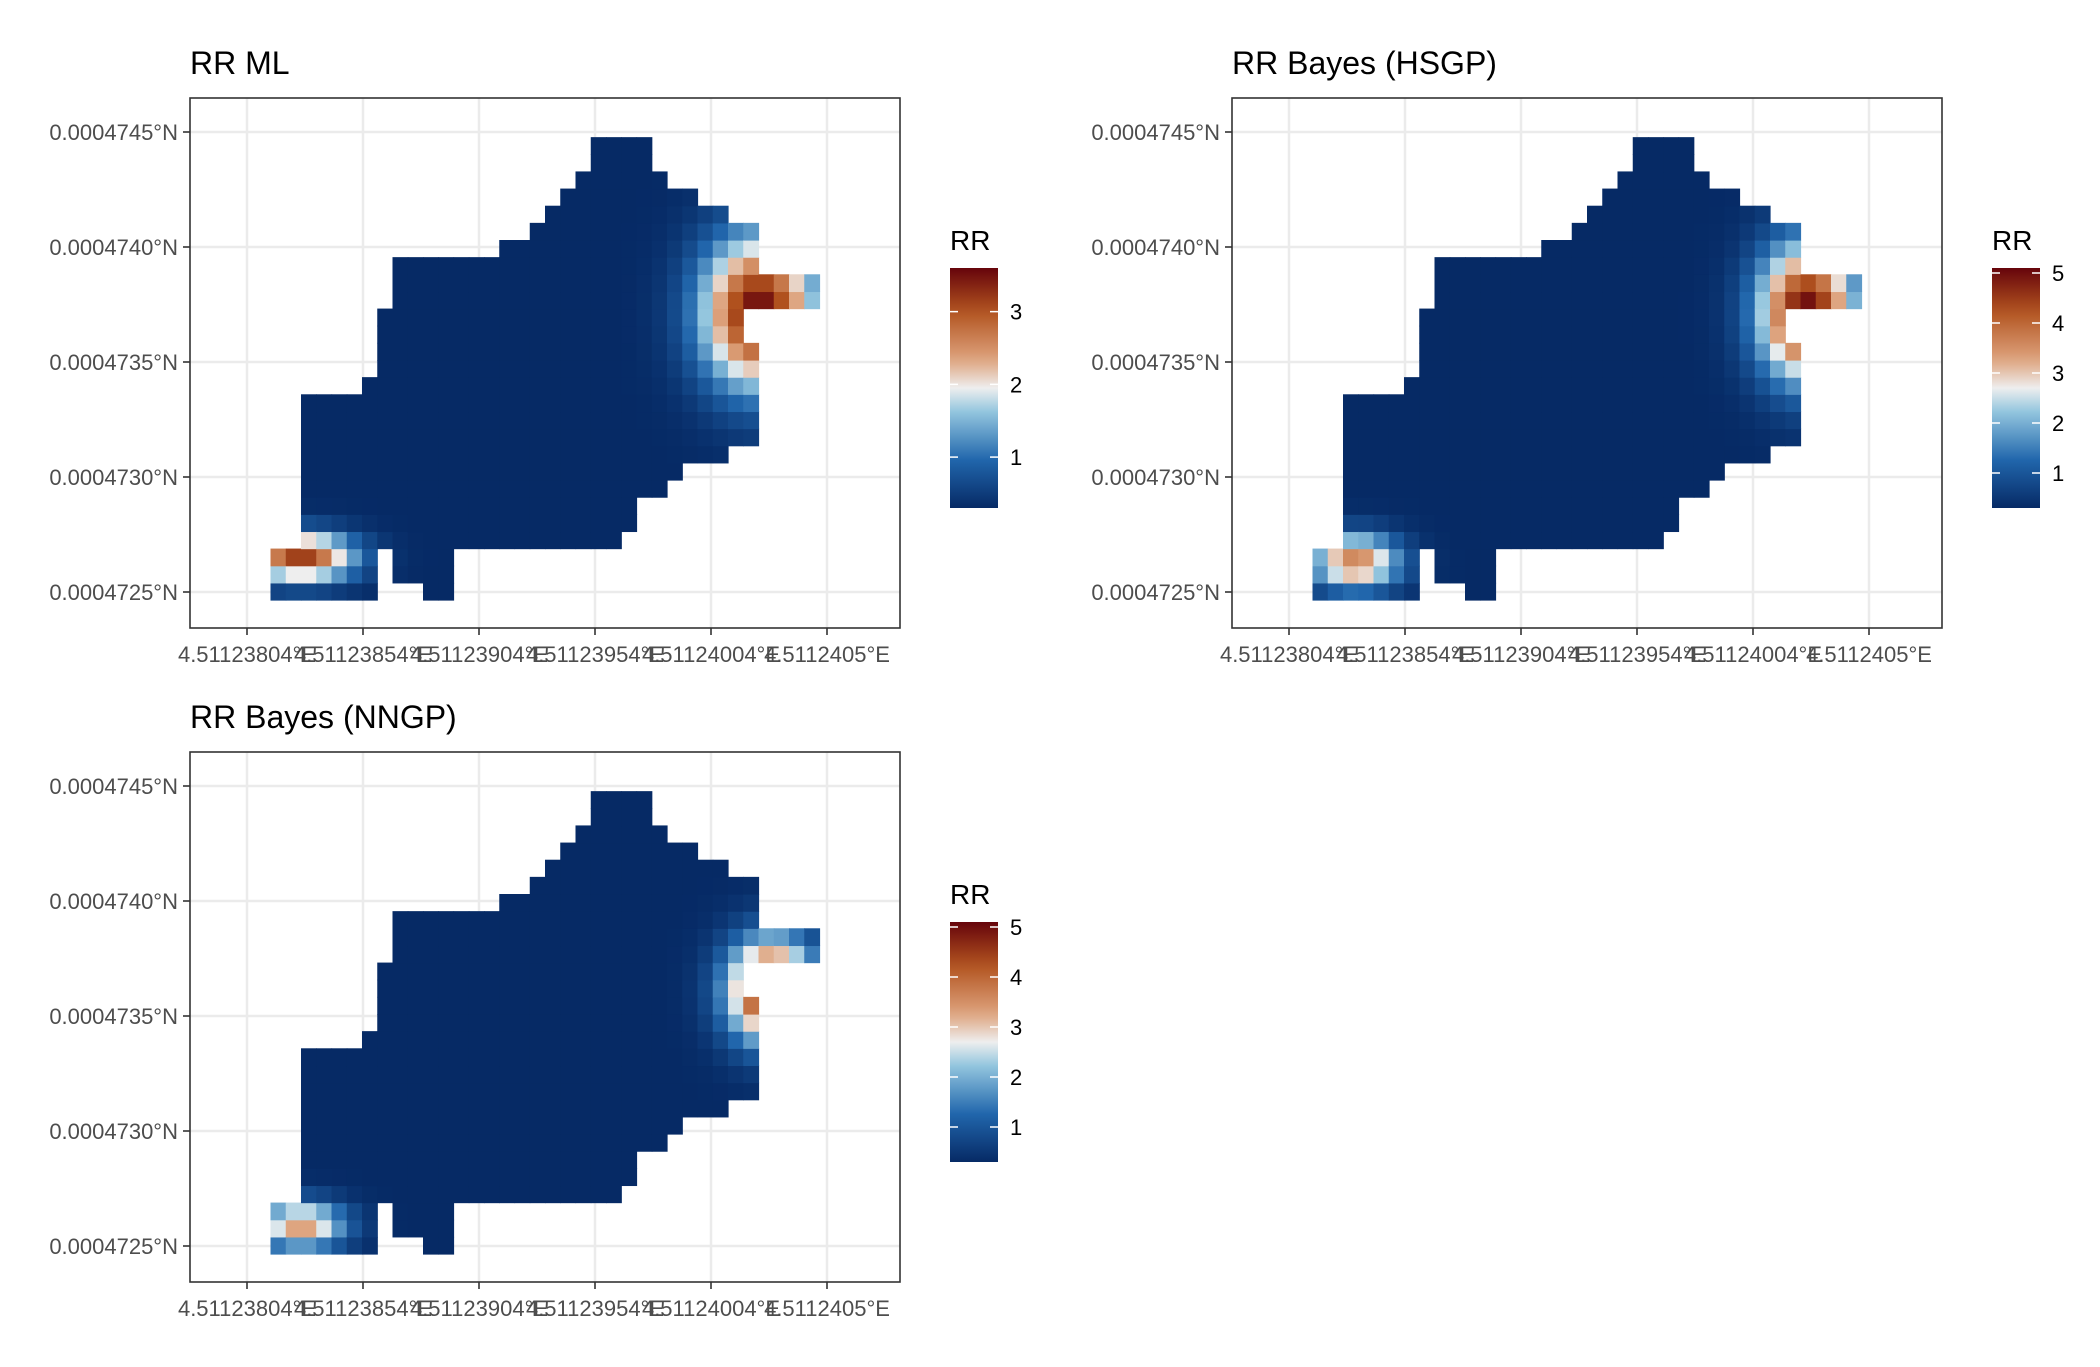 This screenshot has width=2100, height=1367. I want to click on rr-raster, so click(545, 1023).